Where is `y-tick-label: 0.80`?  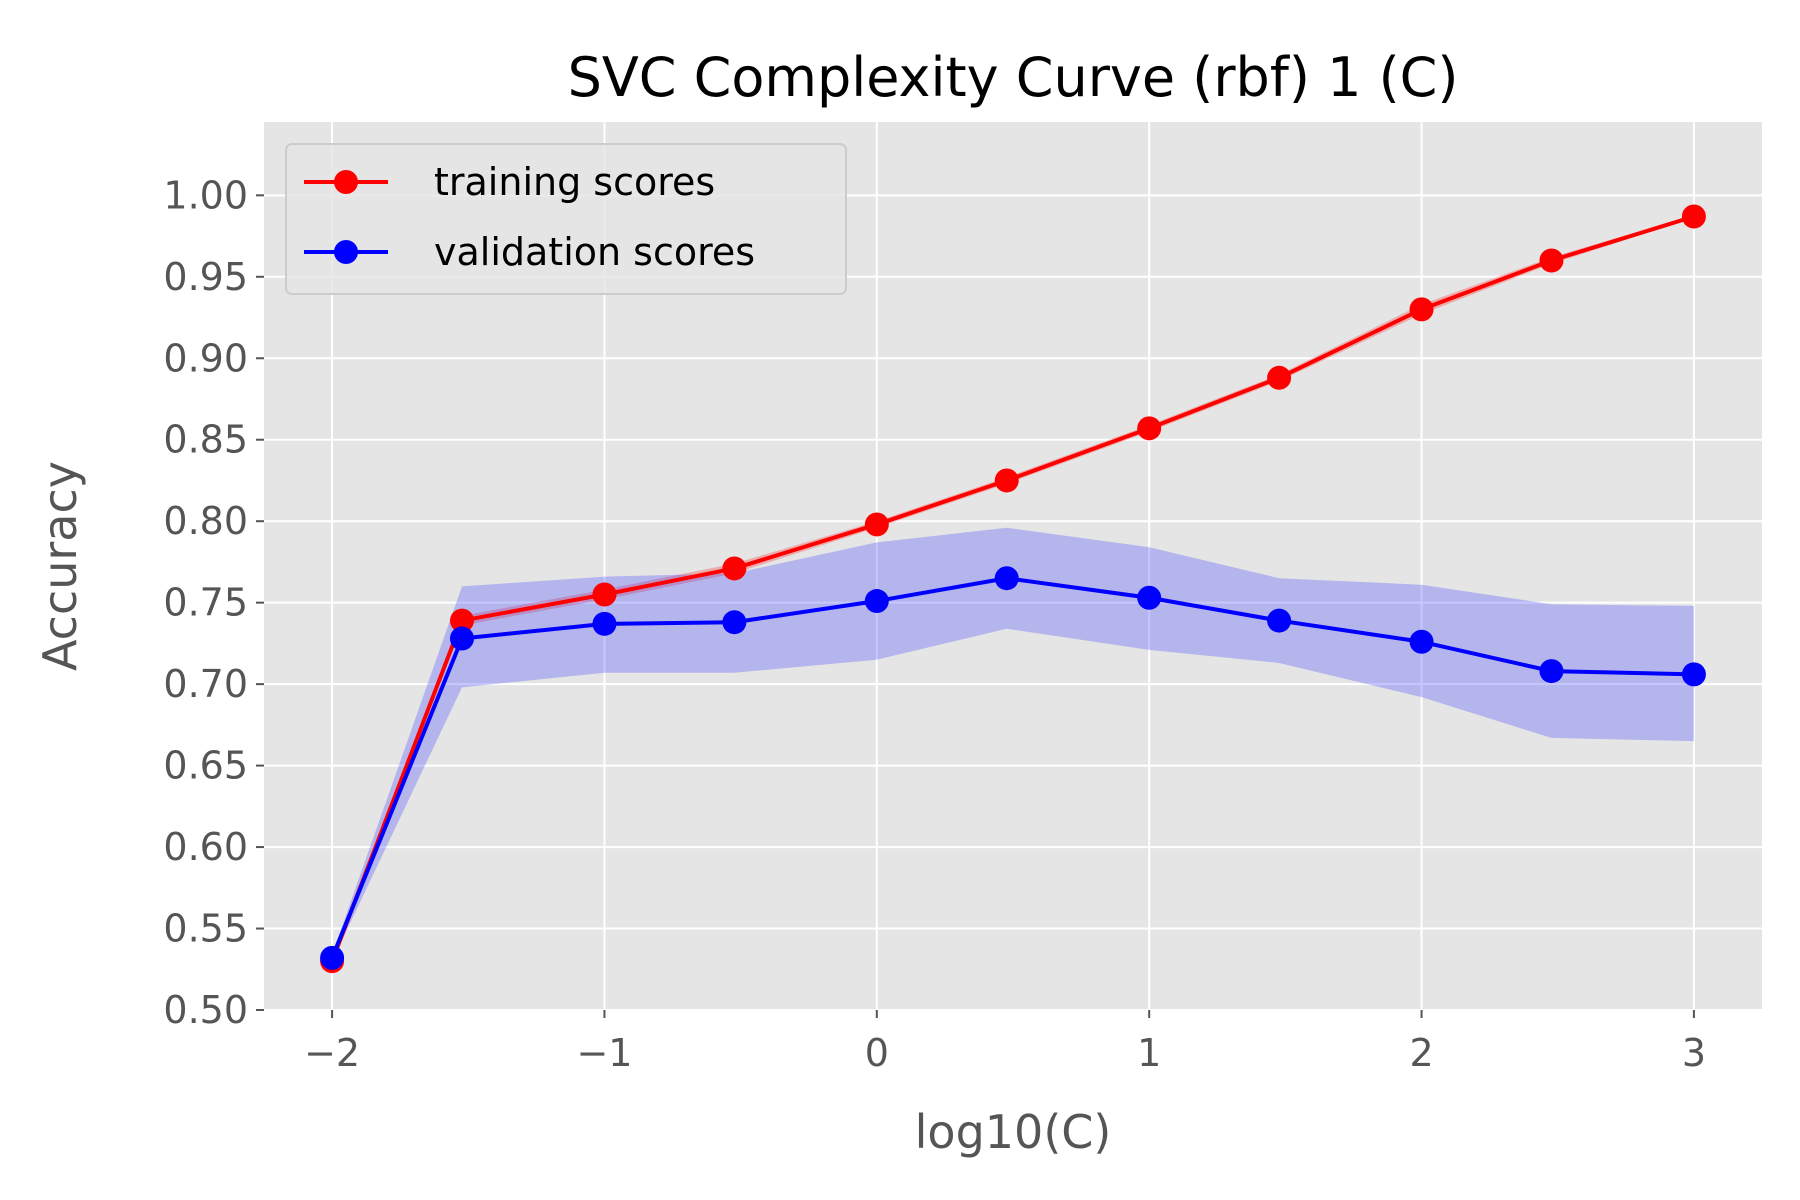 y-tick-label: 0.80 is located at coordinates (205, 521).